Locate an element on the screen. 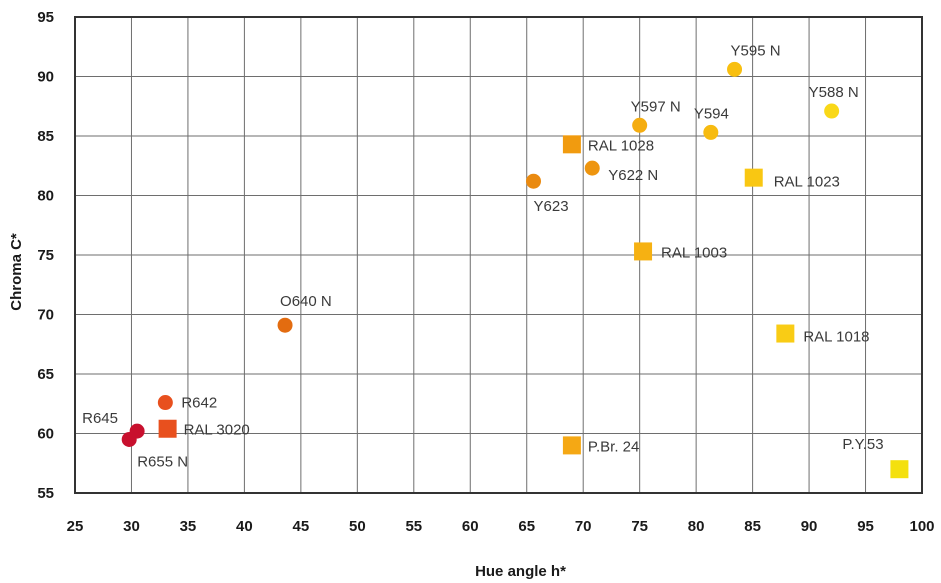 Image resolution: width=941 pixels, height=583 pixels. x-tick-label: 95 is located at coordinates (865, 526).